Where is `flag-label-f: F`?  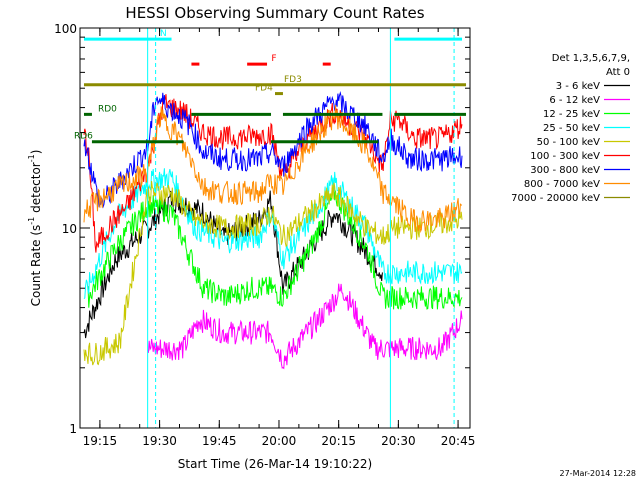
flag-label-f: F is located at coordinates (273, 59).